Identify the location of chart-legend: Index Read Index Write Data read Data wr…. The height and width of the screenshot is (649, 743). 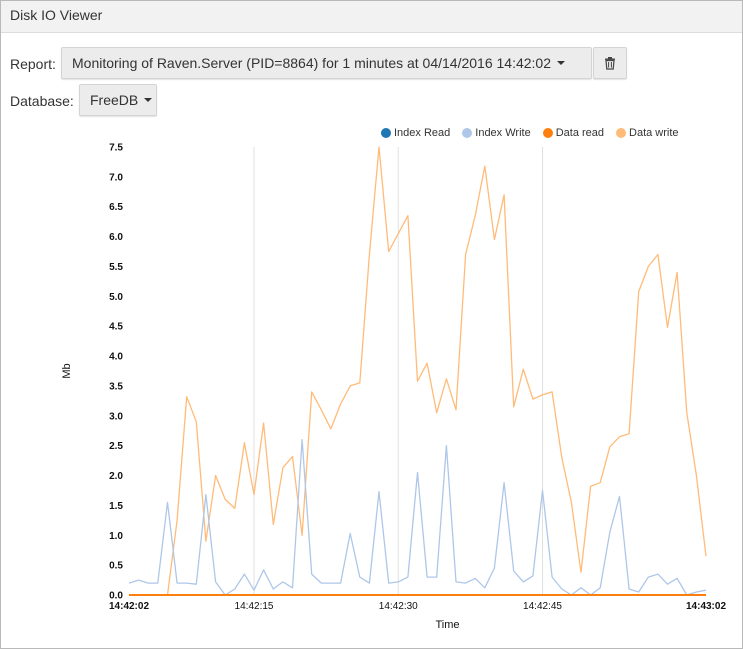
(536, 133).